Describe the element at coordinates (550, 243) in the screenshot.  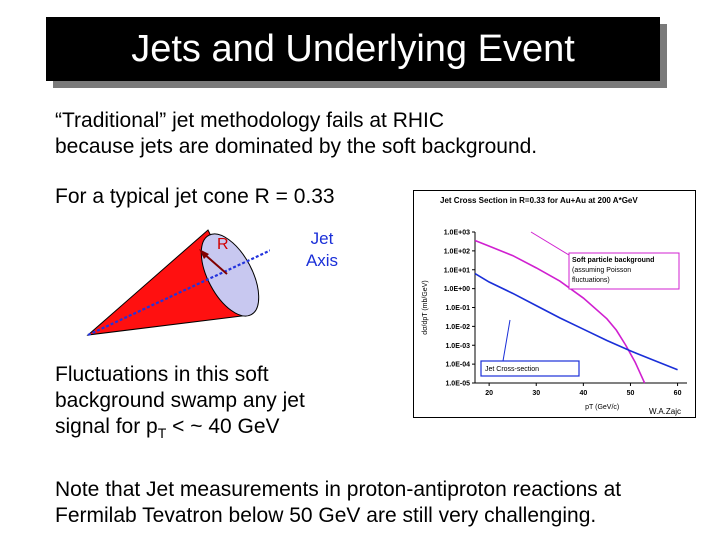
I see `soft-annotation-pointer` at that location.